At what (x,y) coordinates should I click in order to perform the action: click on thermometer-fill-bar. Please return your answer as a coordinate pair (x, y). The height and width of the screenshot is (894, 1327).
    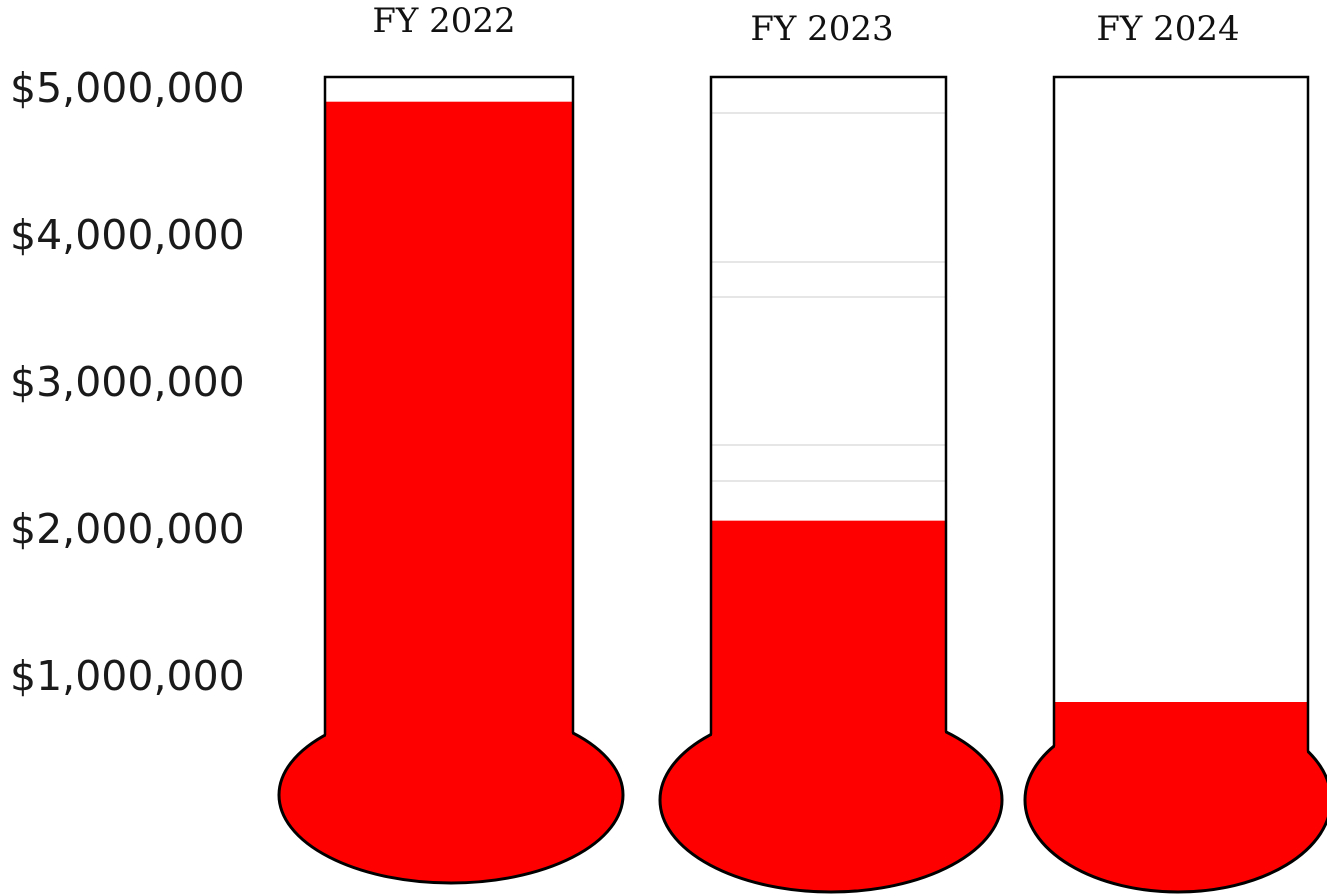
    Looking at the image, I should click on (449, 433).